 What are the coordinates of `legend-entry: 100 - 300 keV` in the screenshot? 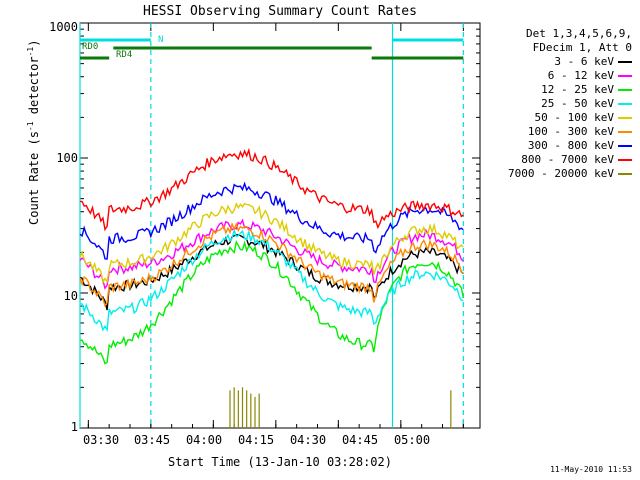 It's located at (580, 132).